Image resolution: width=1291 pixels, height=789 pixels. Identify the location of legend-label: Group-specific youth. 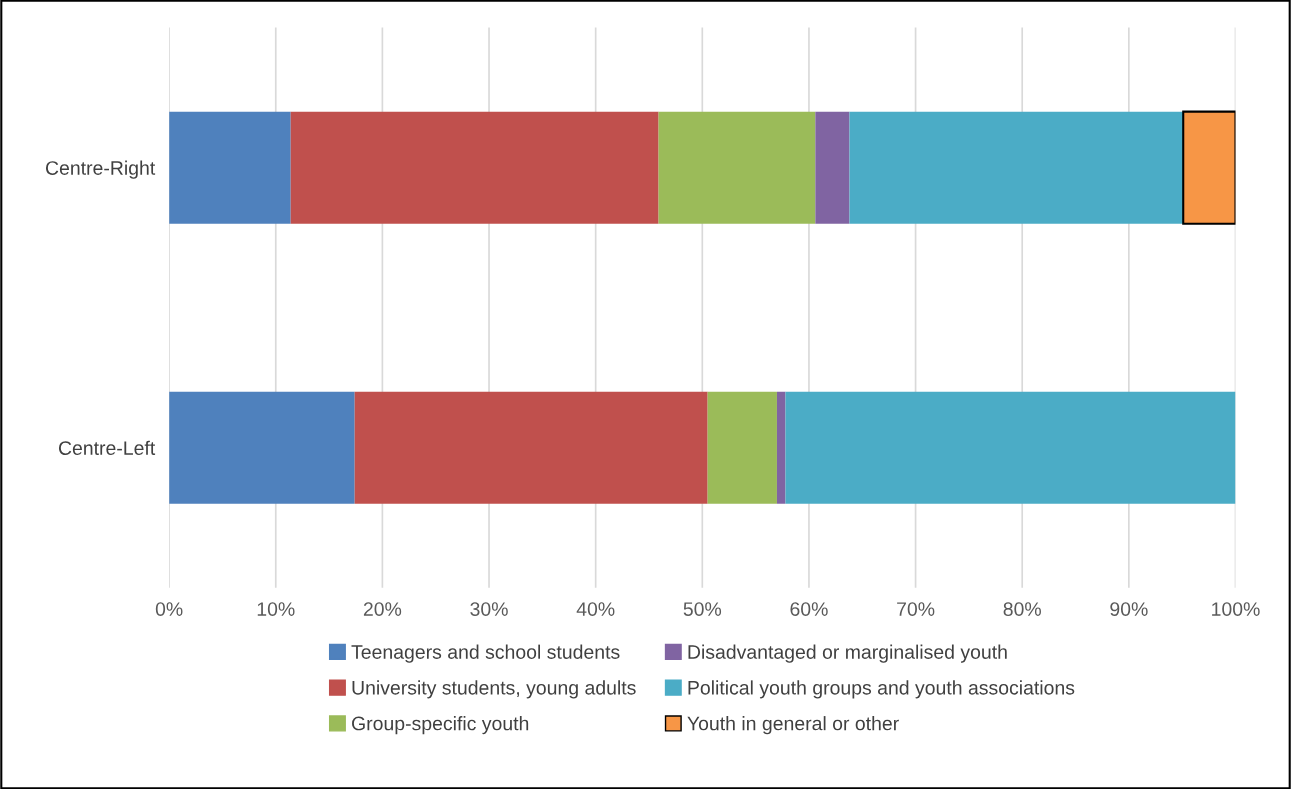
(440, 725).